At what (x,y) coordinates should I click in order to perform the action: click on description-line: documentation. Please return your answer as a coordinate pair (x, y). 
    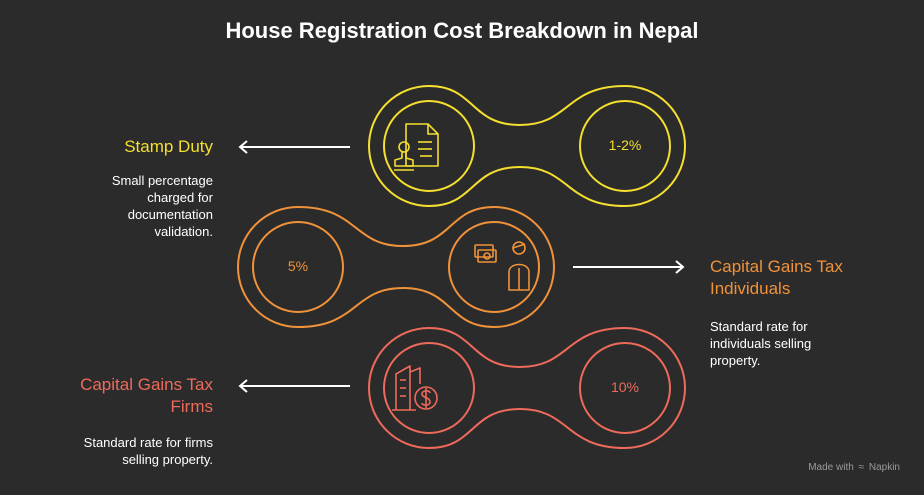
    Looking at the image, I should click on (170, 214).